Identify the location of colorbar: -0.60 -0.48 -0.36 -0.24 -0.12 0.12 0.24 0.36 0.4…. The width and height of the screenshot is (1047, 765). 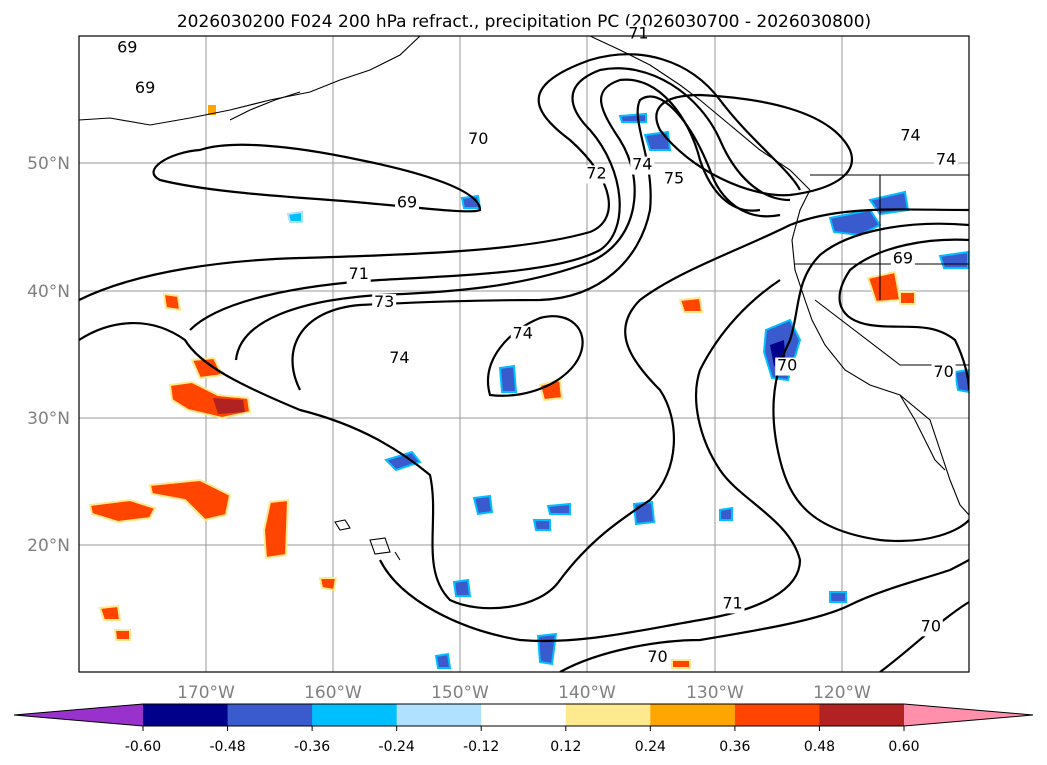
(523, 729).